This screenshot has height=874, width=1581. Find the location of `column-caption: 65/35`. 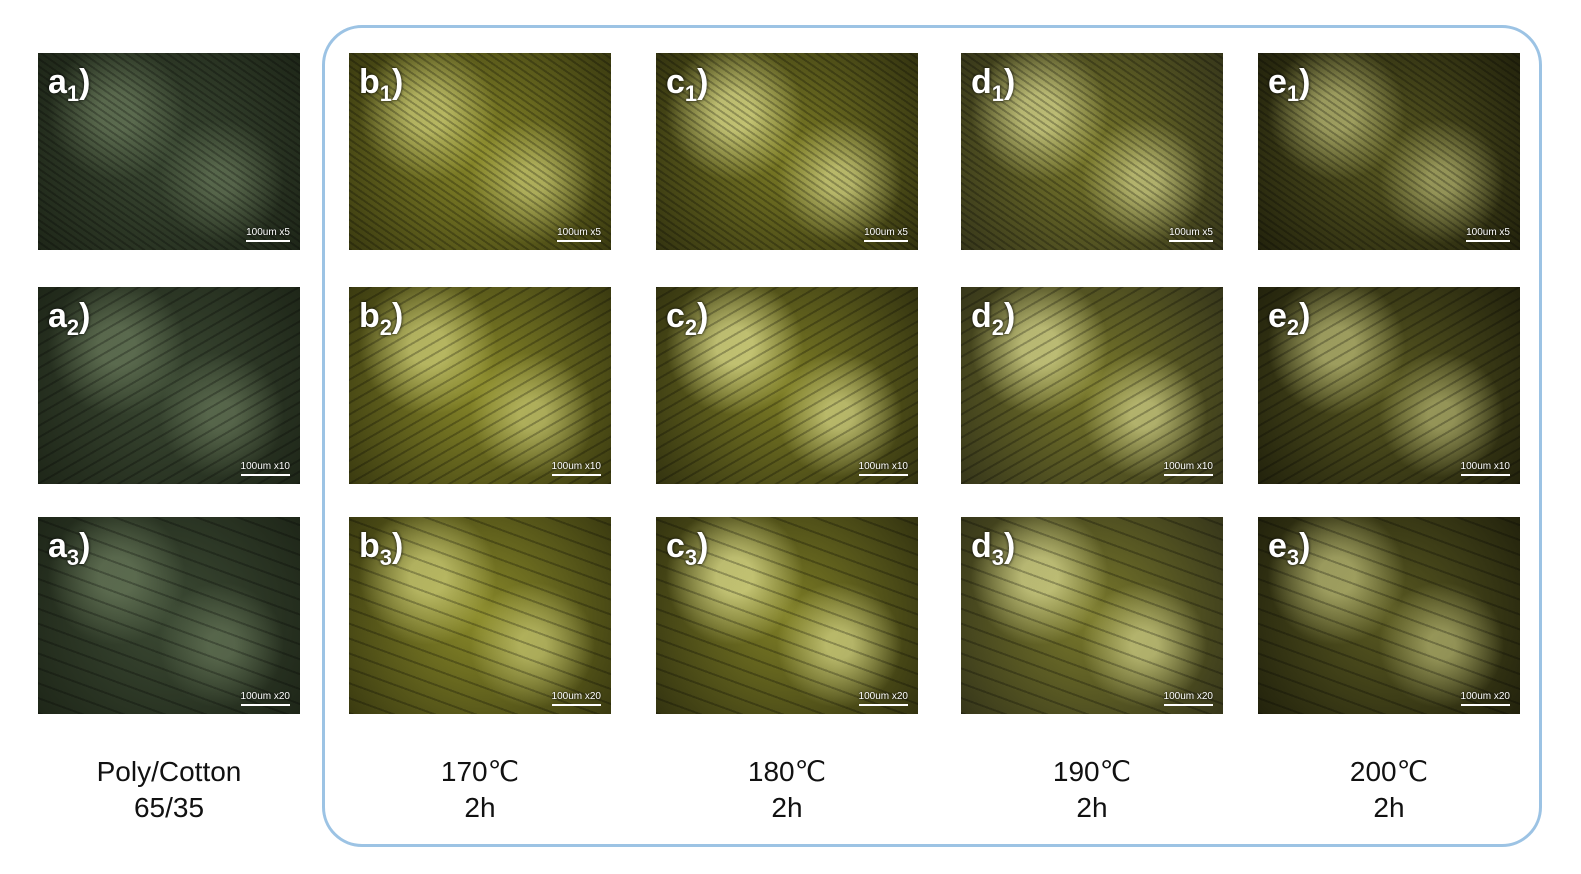

column-caption: 65/35 is located at coordinates (169, 807).